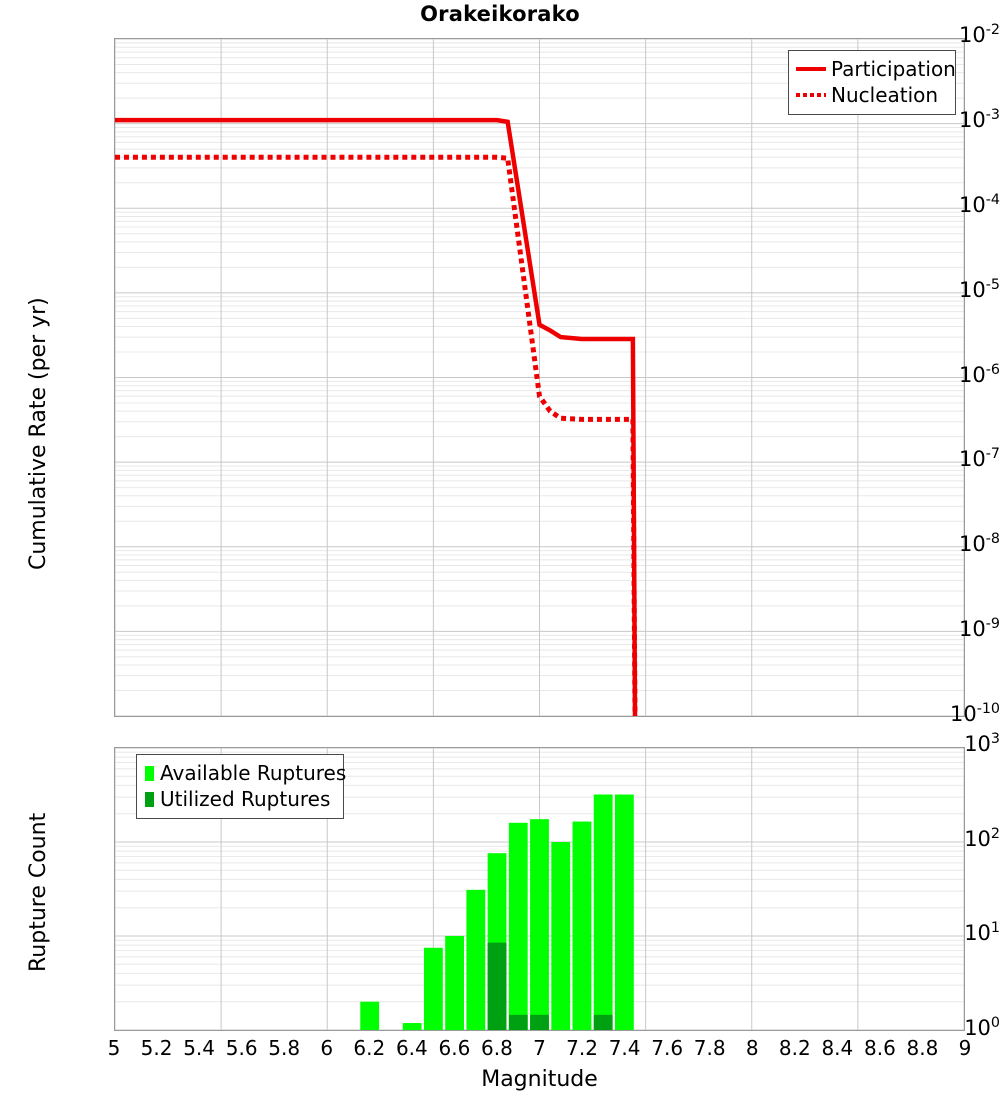 Image resolution: width=1000 pixels, height=1100 pixels. What do you see at coordinates (624, 1048) in the screenshot?
I see `x-tick-label: 7.4` at bounding box center [624, 1048].